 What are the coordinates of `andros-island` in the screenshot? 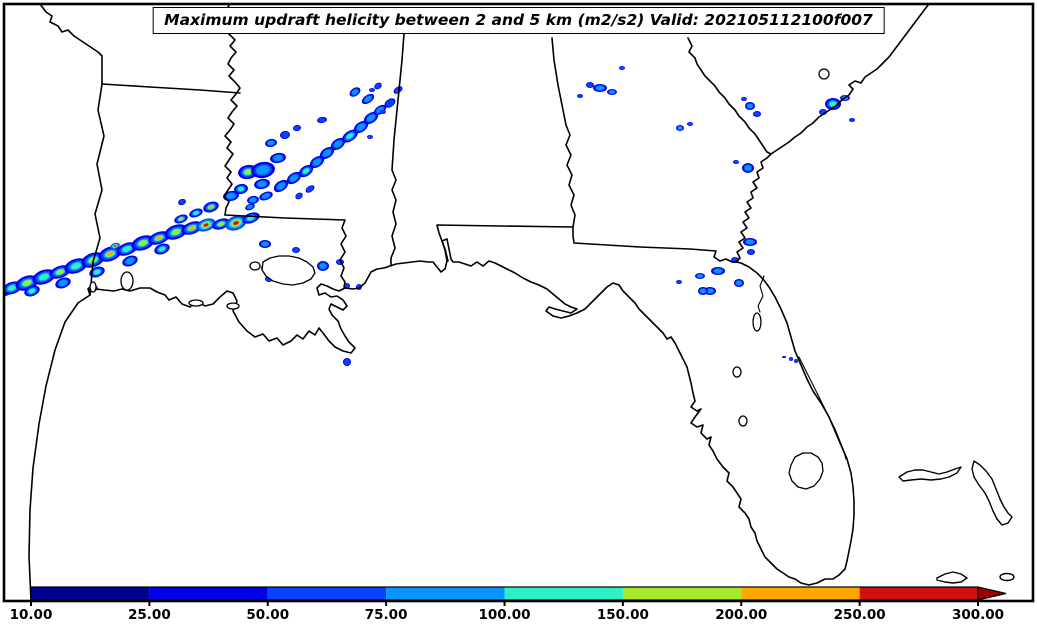 It's located at (952, 577).